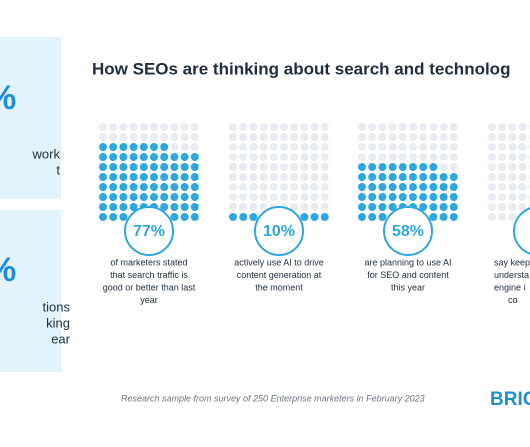  I want to click on stat-text: are planning to use AI, so click(407, 262).